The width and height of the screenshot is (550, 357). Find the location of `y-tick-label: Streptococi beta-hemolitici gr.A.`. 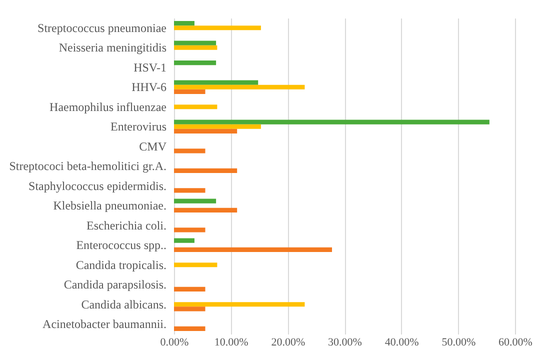

y-tick-label: Streptococi beta-hemolitici gr.A. is located at coordinates (87, 166).